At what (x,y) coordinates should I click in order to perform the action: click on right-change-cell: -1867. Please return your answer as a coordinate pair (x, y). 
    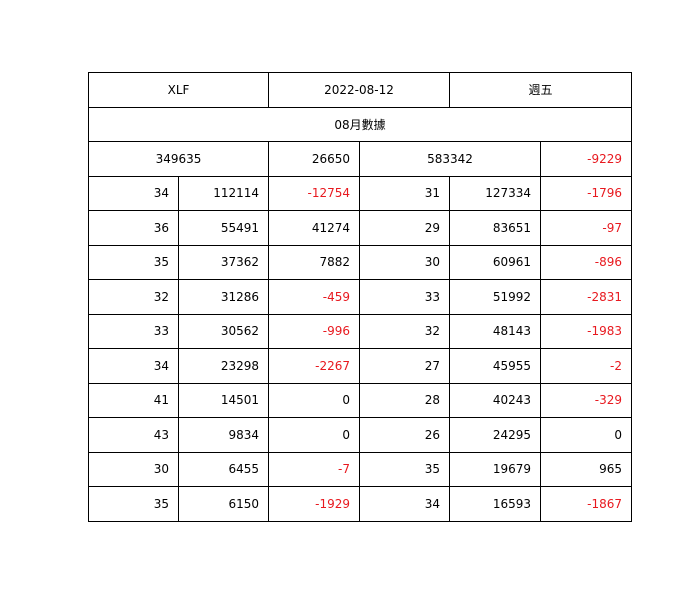
    Looking at the image, I should click on (586, 504).